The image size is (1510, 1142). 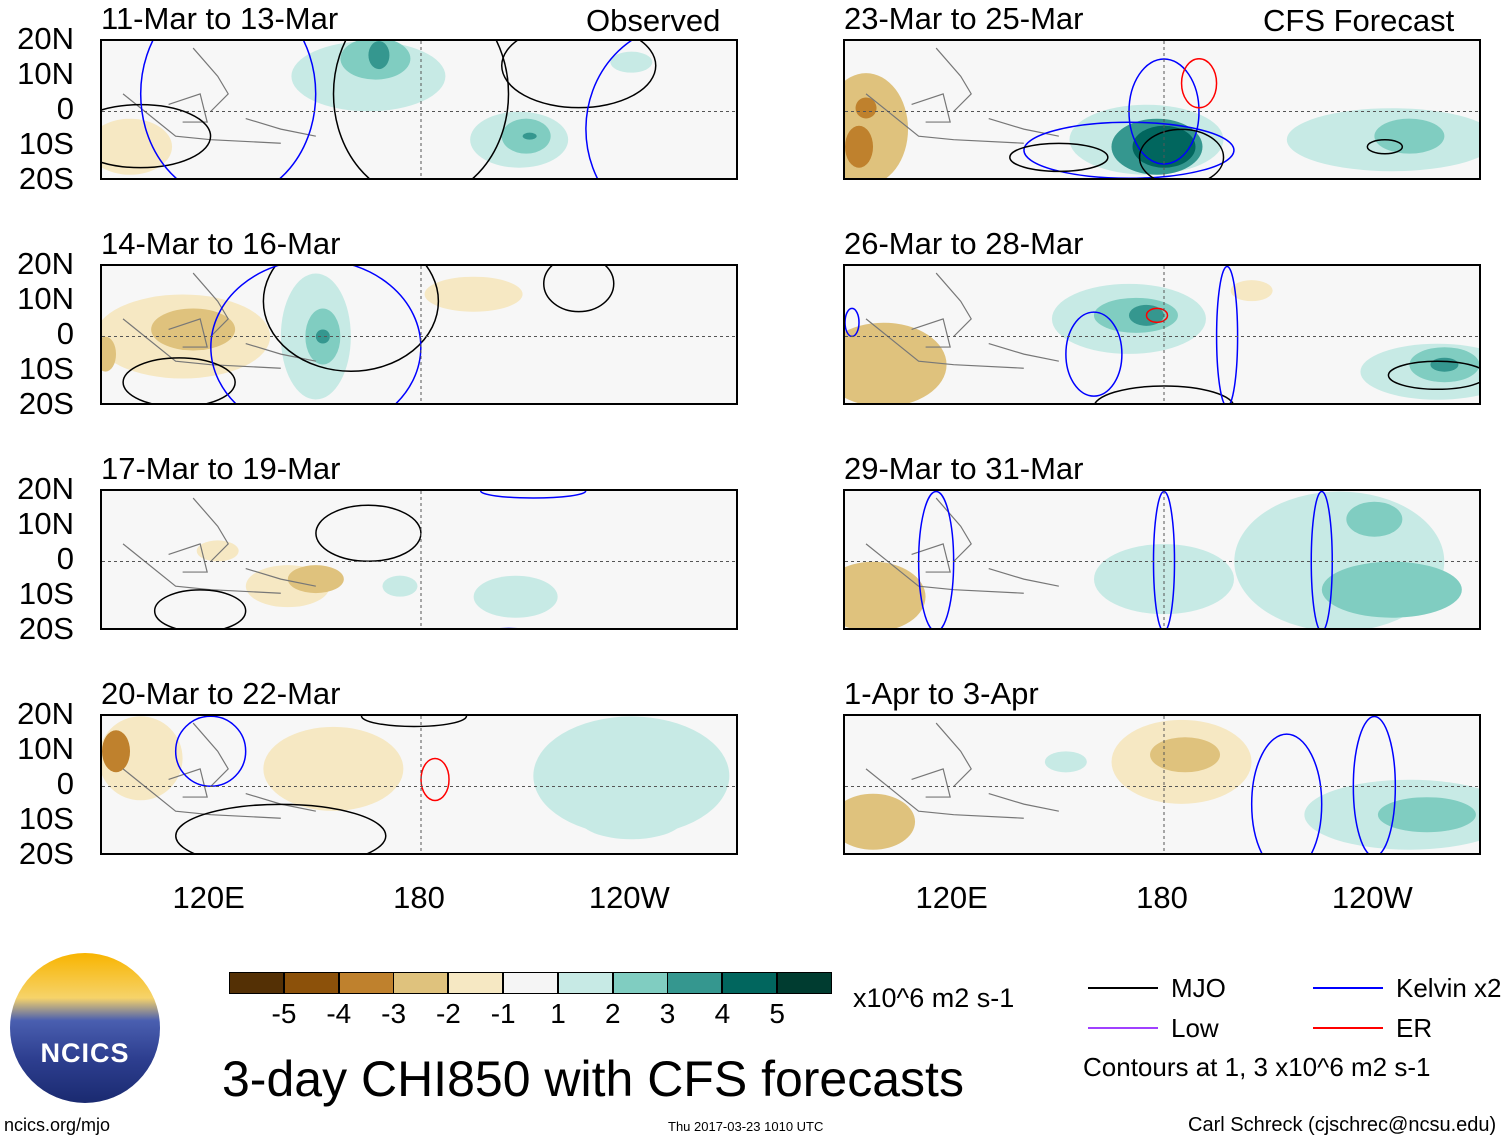 I want to click on panel-title: 17-Mar to 19-Mar, so click(x=221, y=468).